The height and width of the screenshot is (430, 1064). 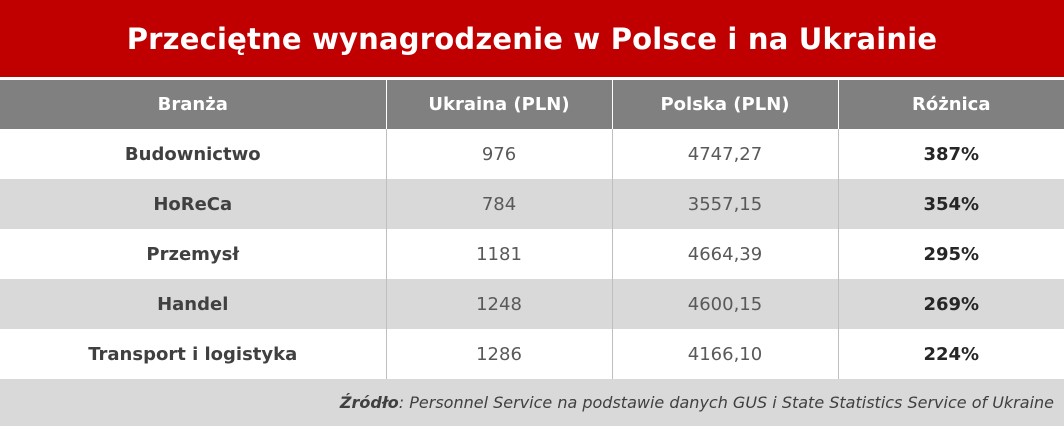 I want to click on row-branza: Transport i logistyka, so click(x=193, y=354).